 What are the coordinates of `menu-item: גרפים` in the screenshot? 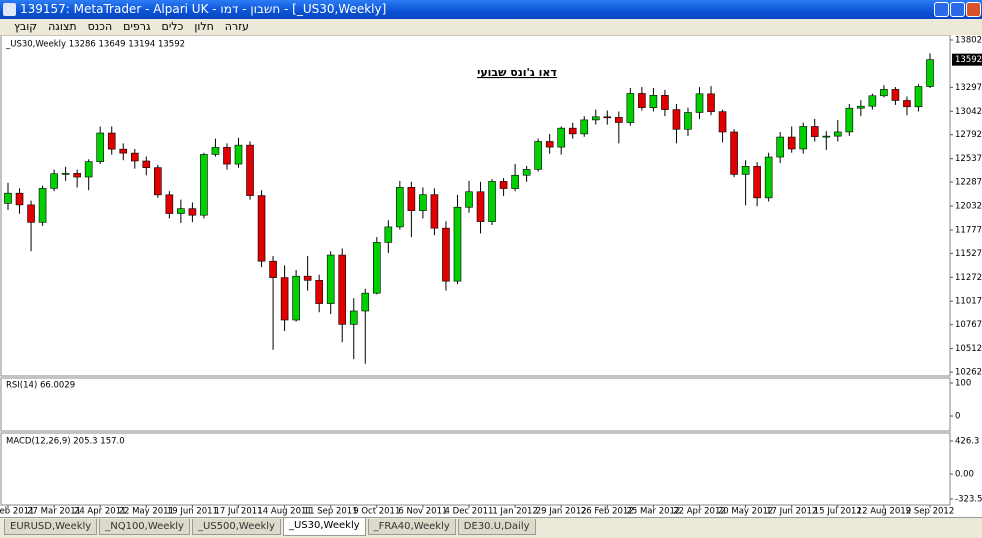 It's located at (137, 26).